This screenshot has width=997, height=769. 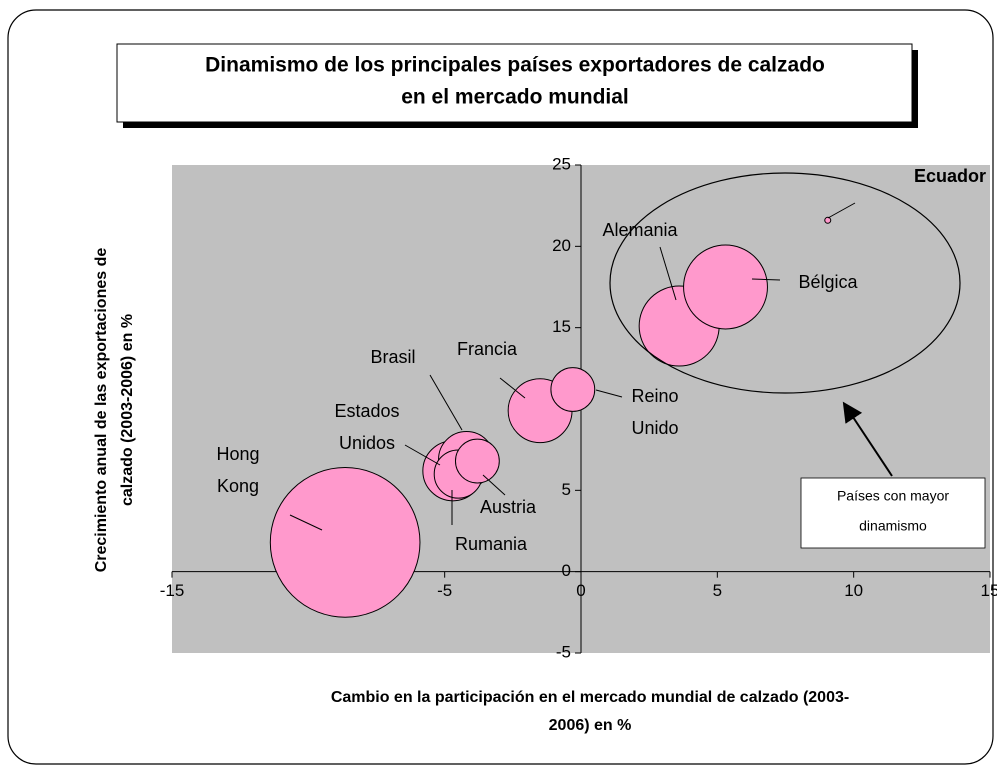 I want to click on y-tick-label: 0, so click(x=566, y=570).